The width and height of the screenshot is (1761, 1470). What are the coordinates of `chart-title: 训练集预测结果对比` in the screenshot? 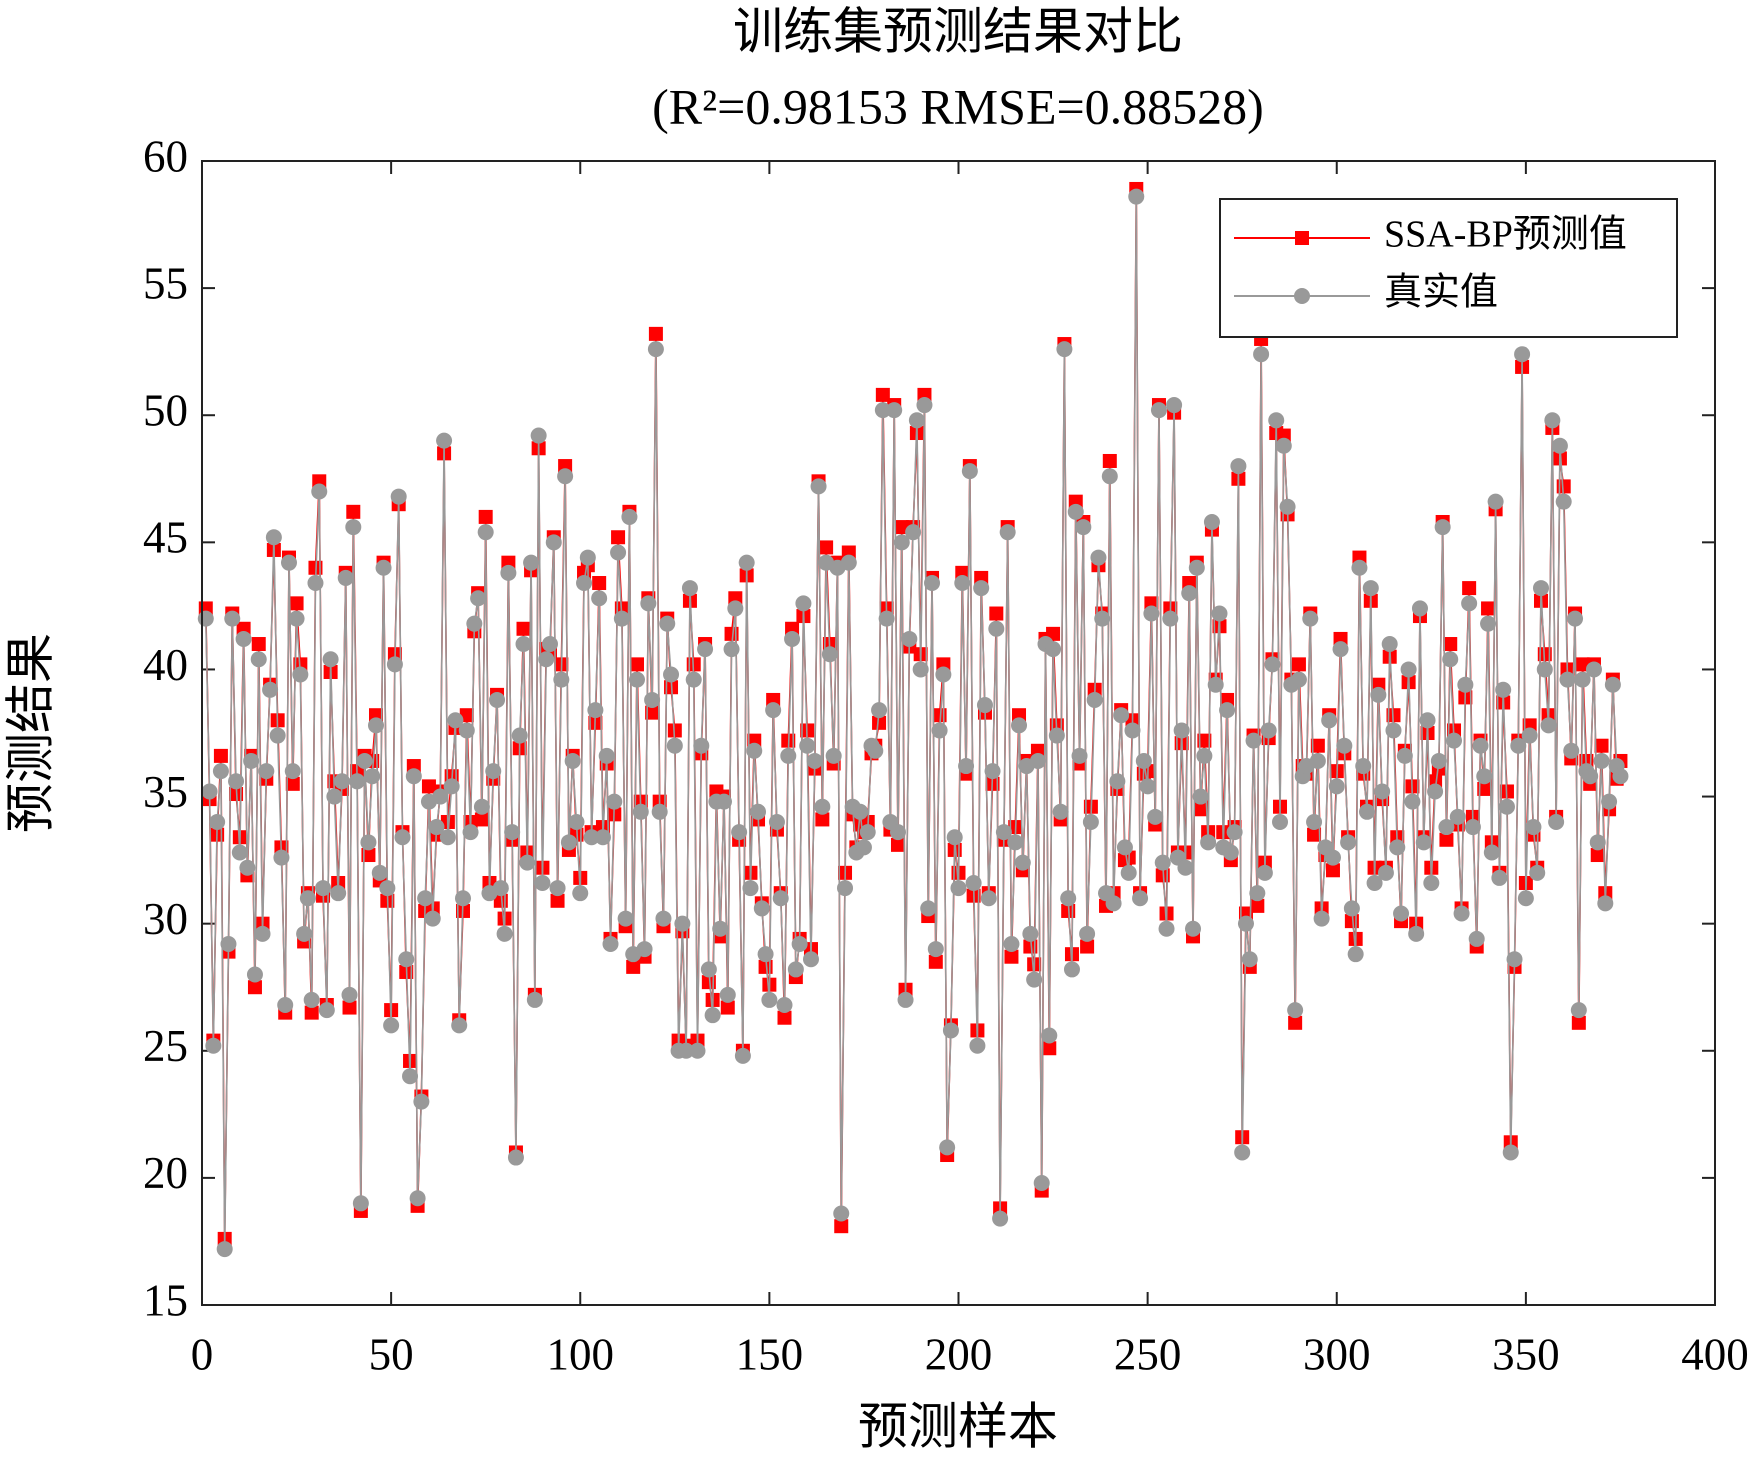 It's located at (958, 31).